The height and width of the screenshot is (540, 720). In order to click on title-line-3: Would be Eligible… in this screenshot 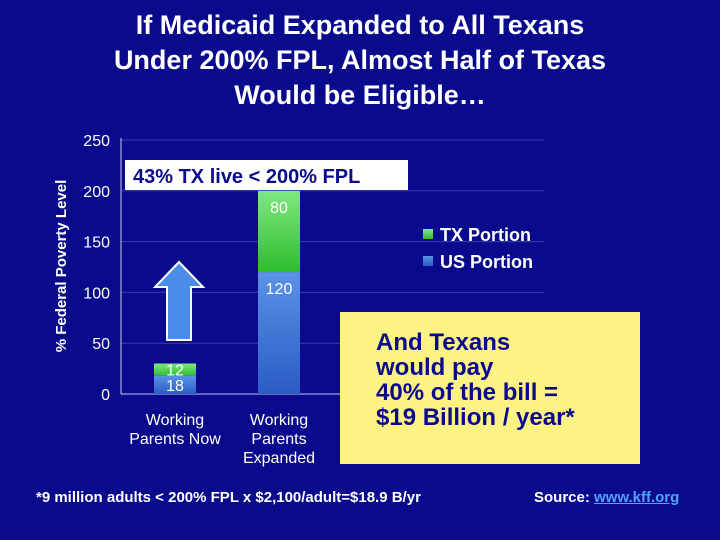, I will do `click(360, 95)`.